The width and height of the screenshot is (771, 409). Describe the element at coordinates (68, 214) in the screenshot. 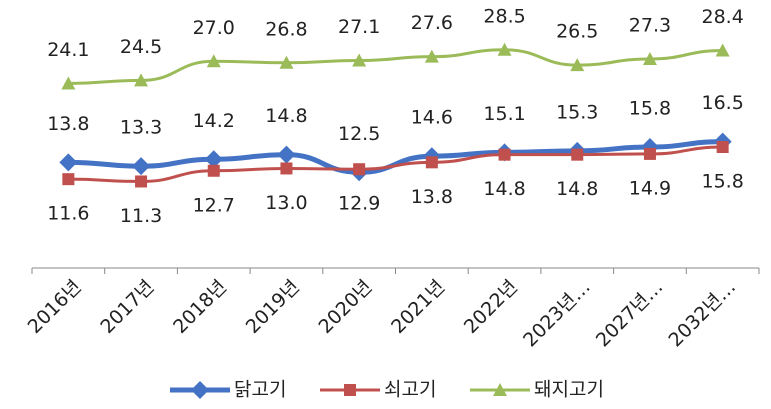

I see `data-label: 11.6` at that location.